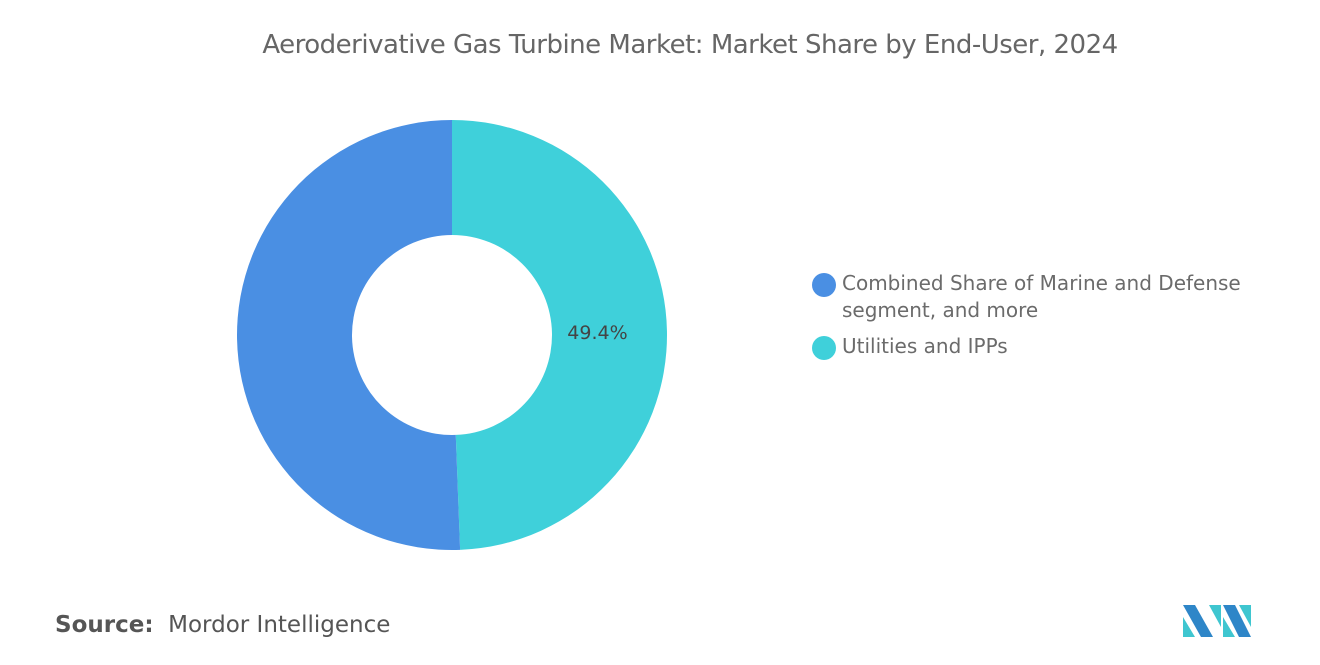  Describe the element at coordinates (279, 625) in the screenshot. I see `source-value: Mordor Intelligence` at that location.